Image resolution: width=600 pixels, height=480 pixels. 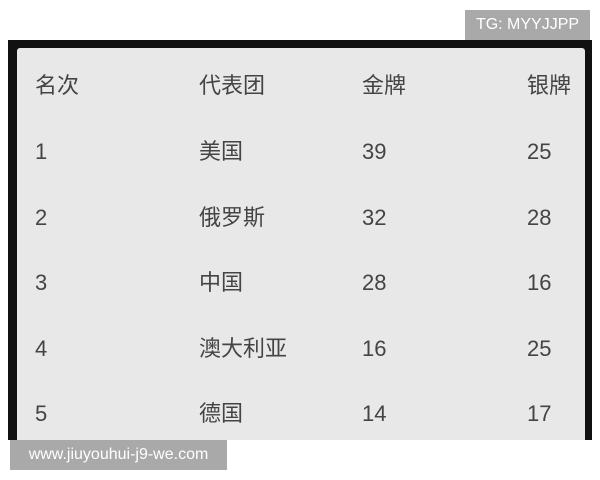 I want to click on table-row: 4 澳大利亚 16 25, so click(x=301, y=349).